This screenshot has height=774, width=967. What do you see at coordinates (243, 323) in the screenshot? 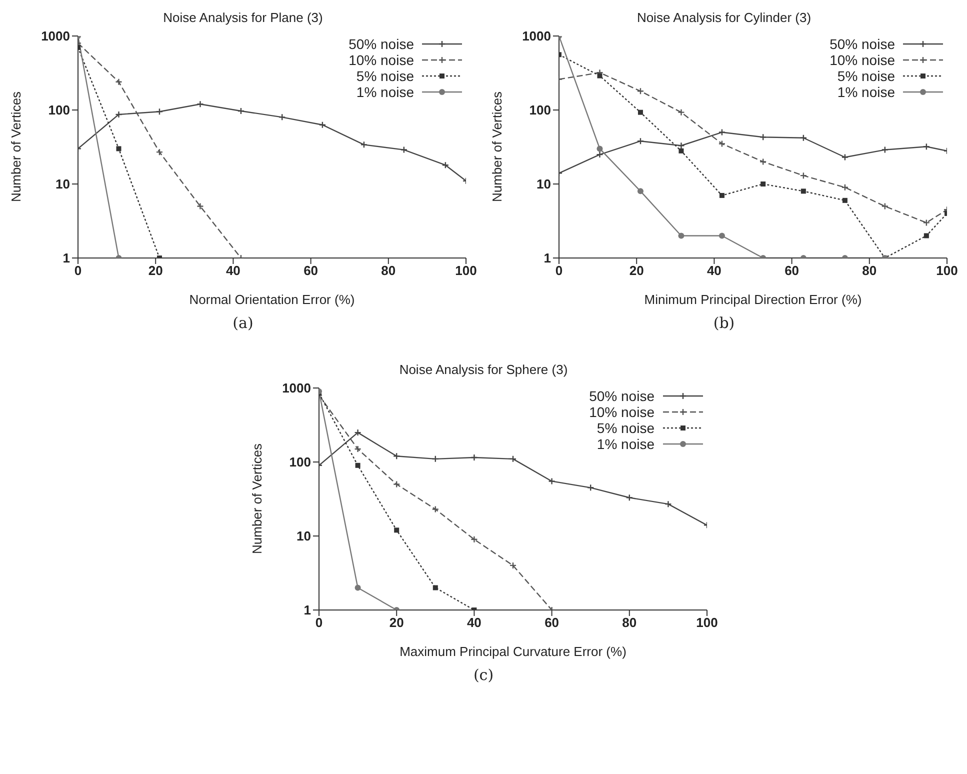
I see `text: (a)` at bounding box center [243, 323].